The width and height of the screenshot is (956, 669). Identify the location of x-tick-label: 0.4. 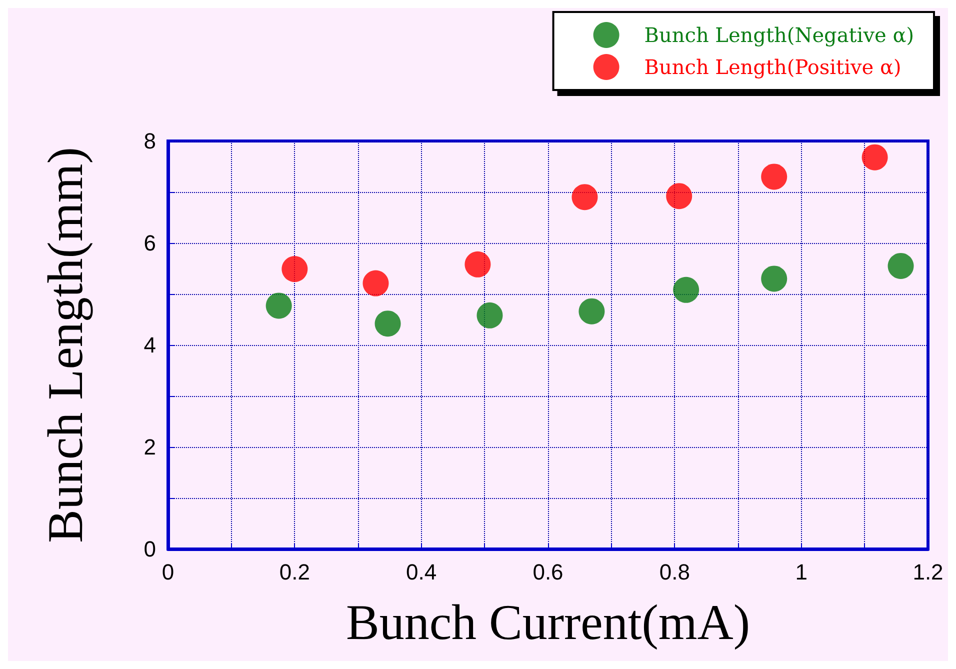
(421, 572).